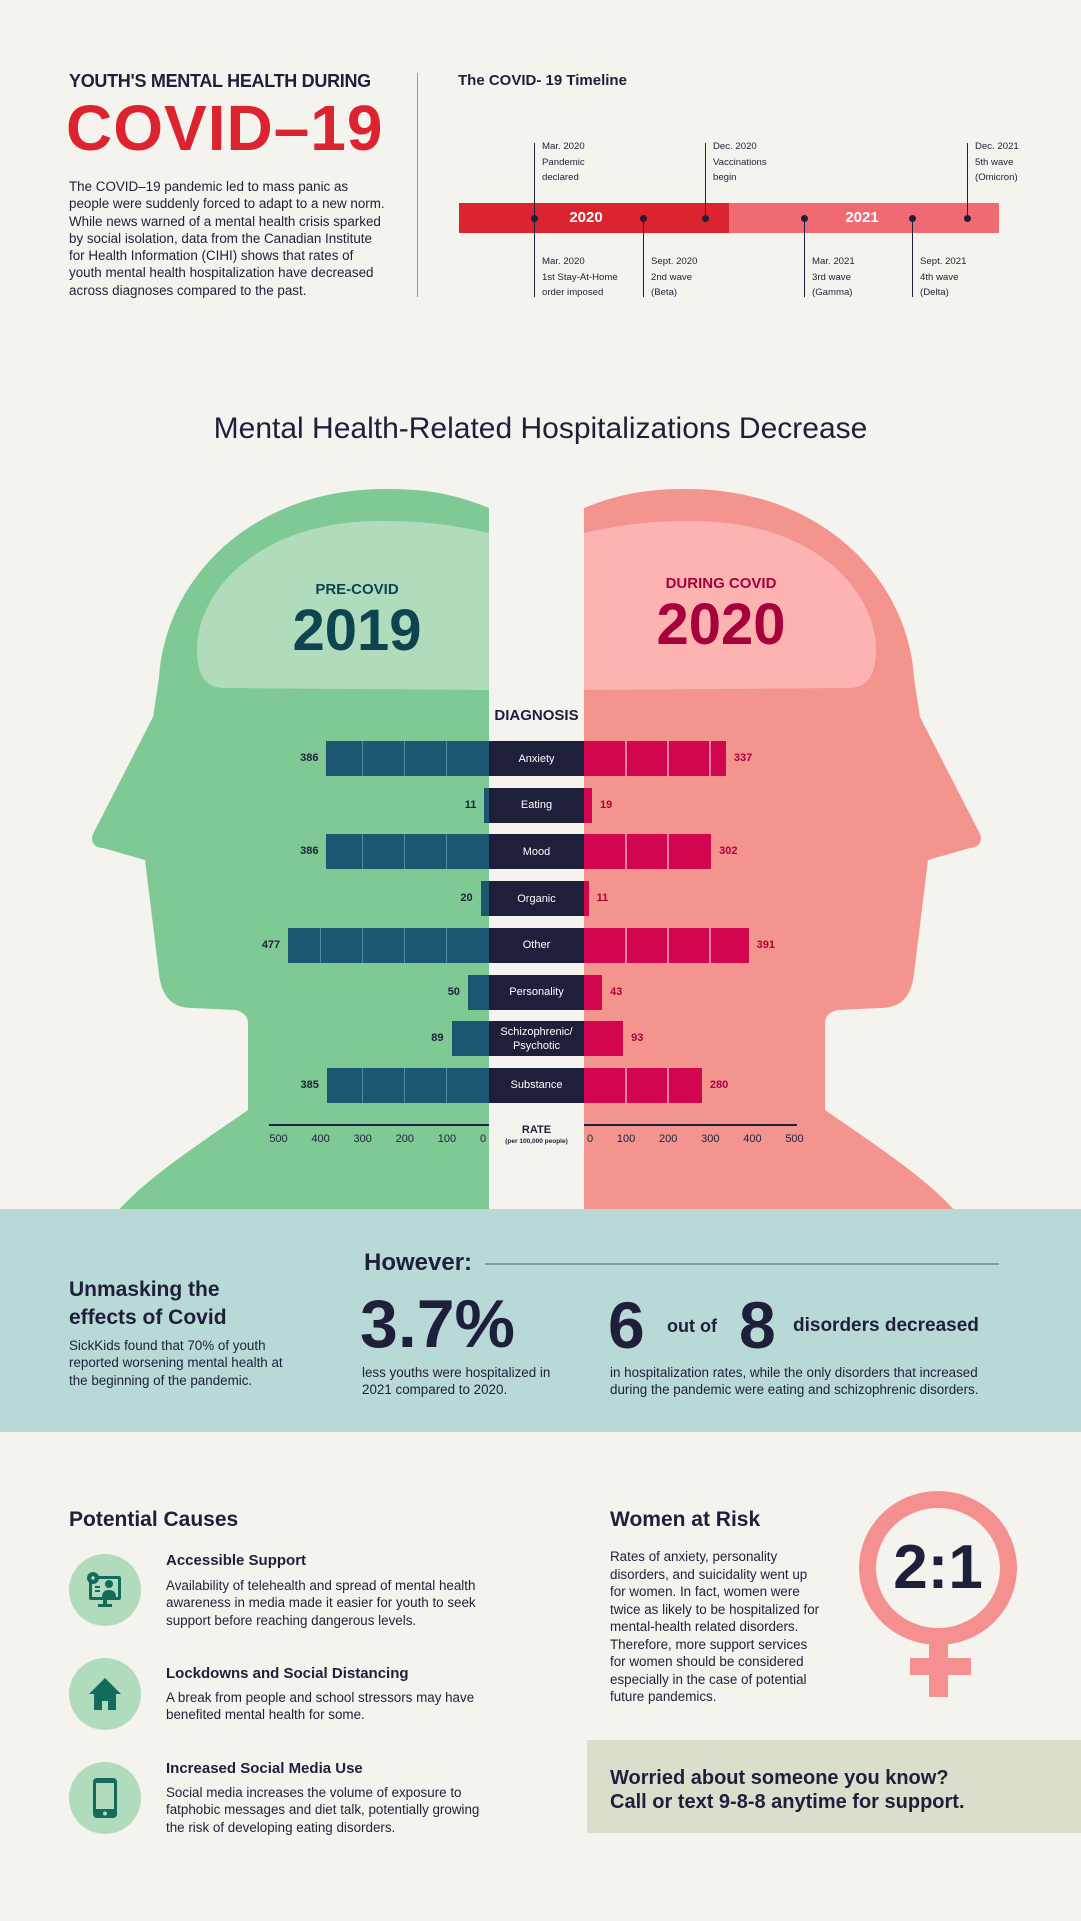 Image resolution: width=1081 pixels, height=1921 pixels. I want to click on value-label-2020: 19, so click(606, 804).